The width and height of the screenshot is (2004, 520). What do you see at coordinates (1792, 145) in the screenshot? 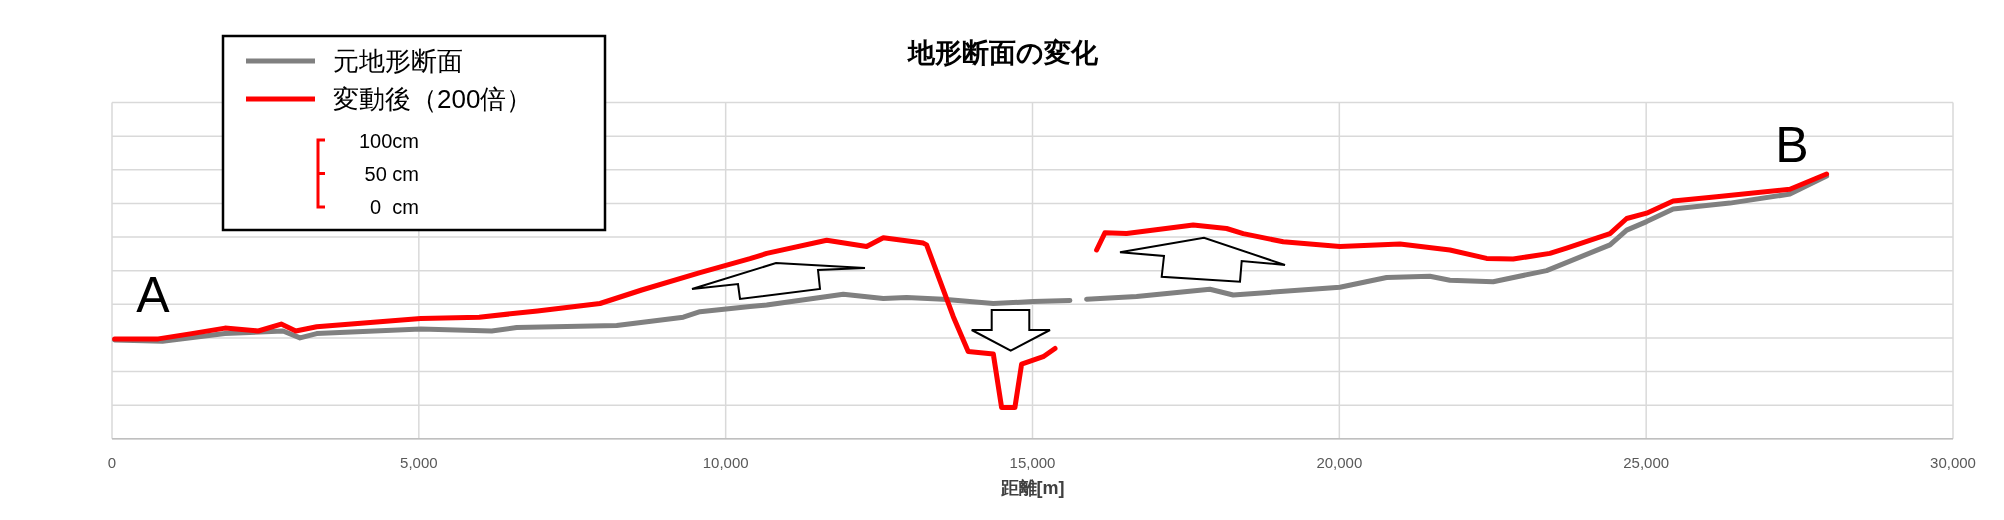
I see `text: B` at bounding box center [1792, 145].